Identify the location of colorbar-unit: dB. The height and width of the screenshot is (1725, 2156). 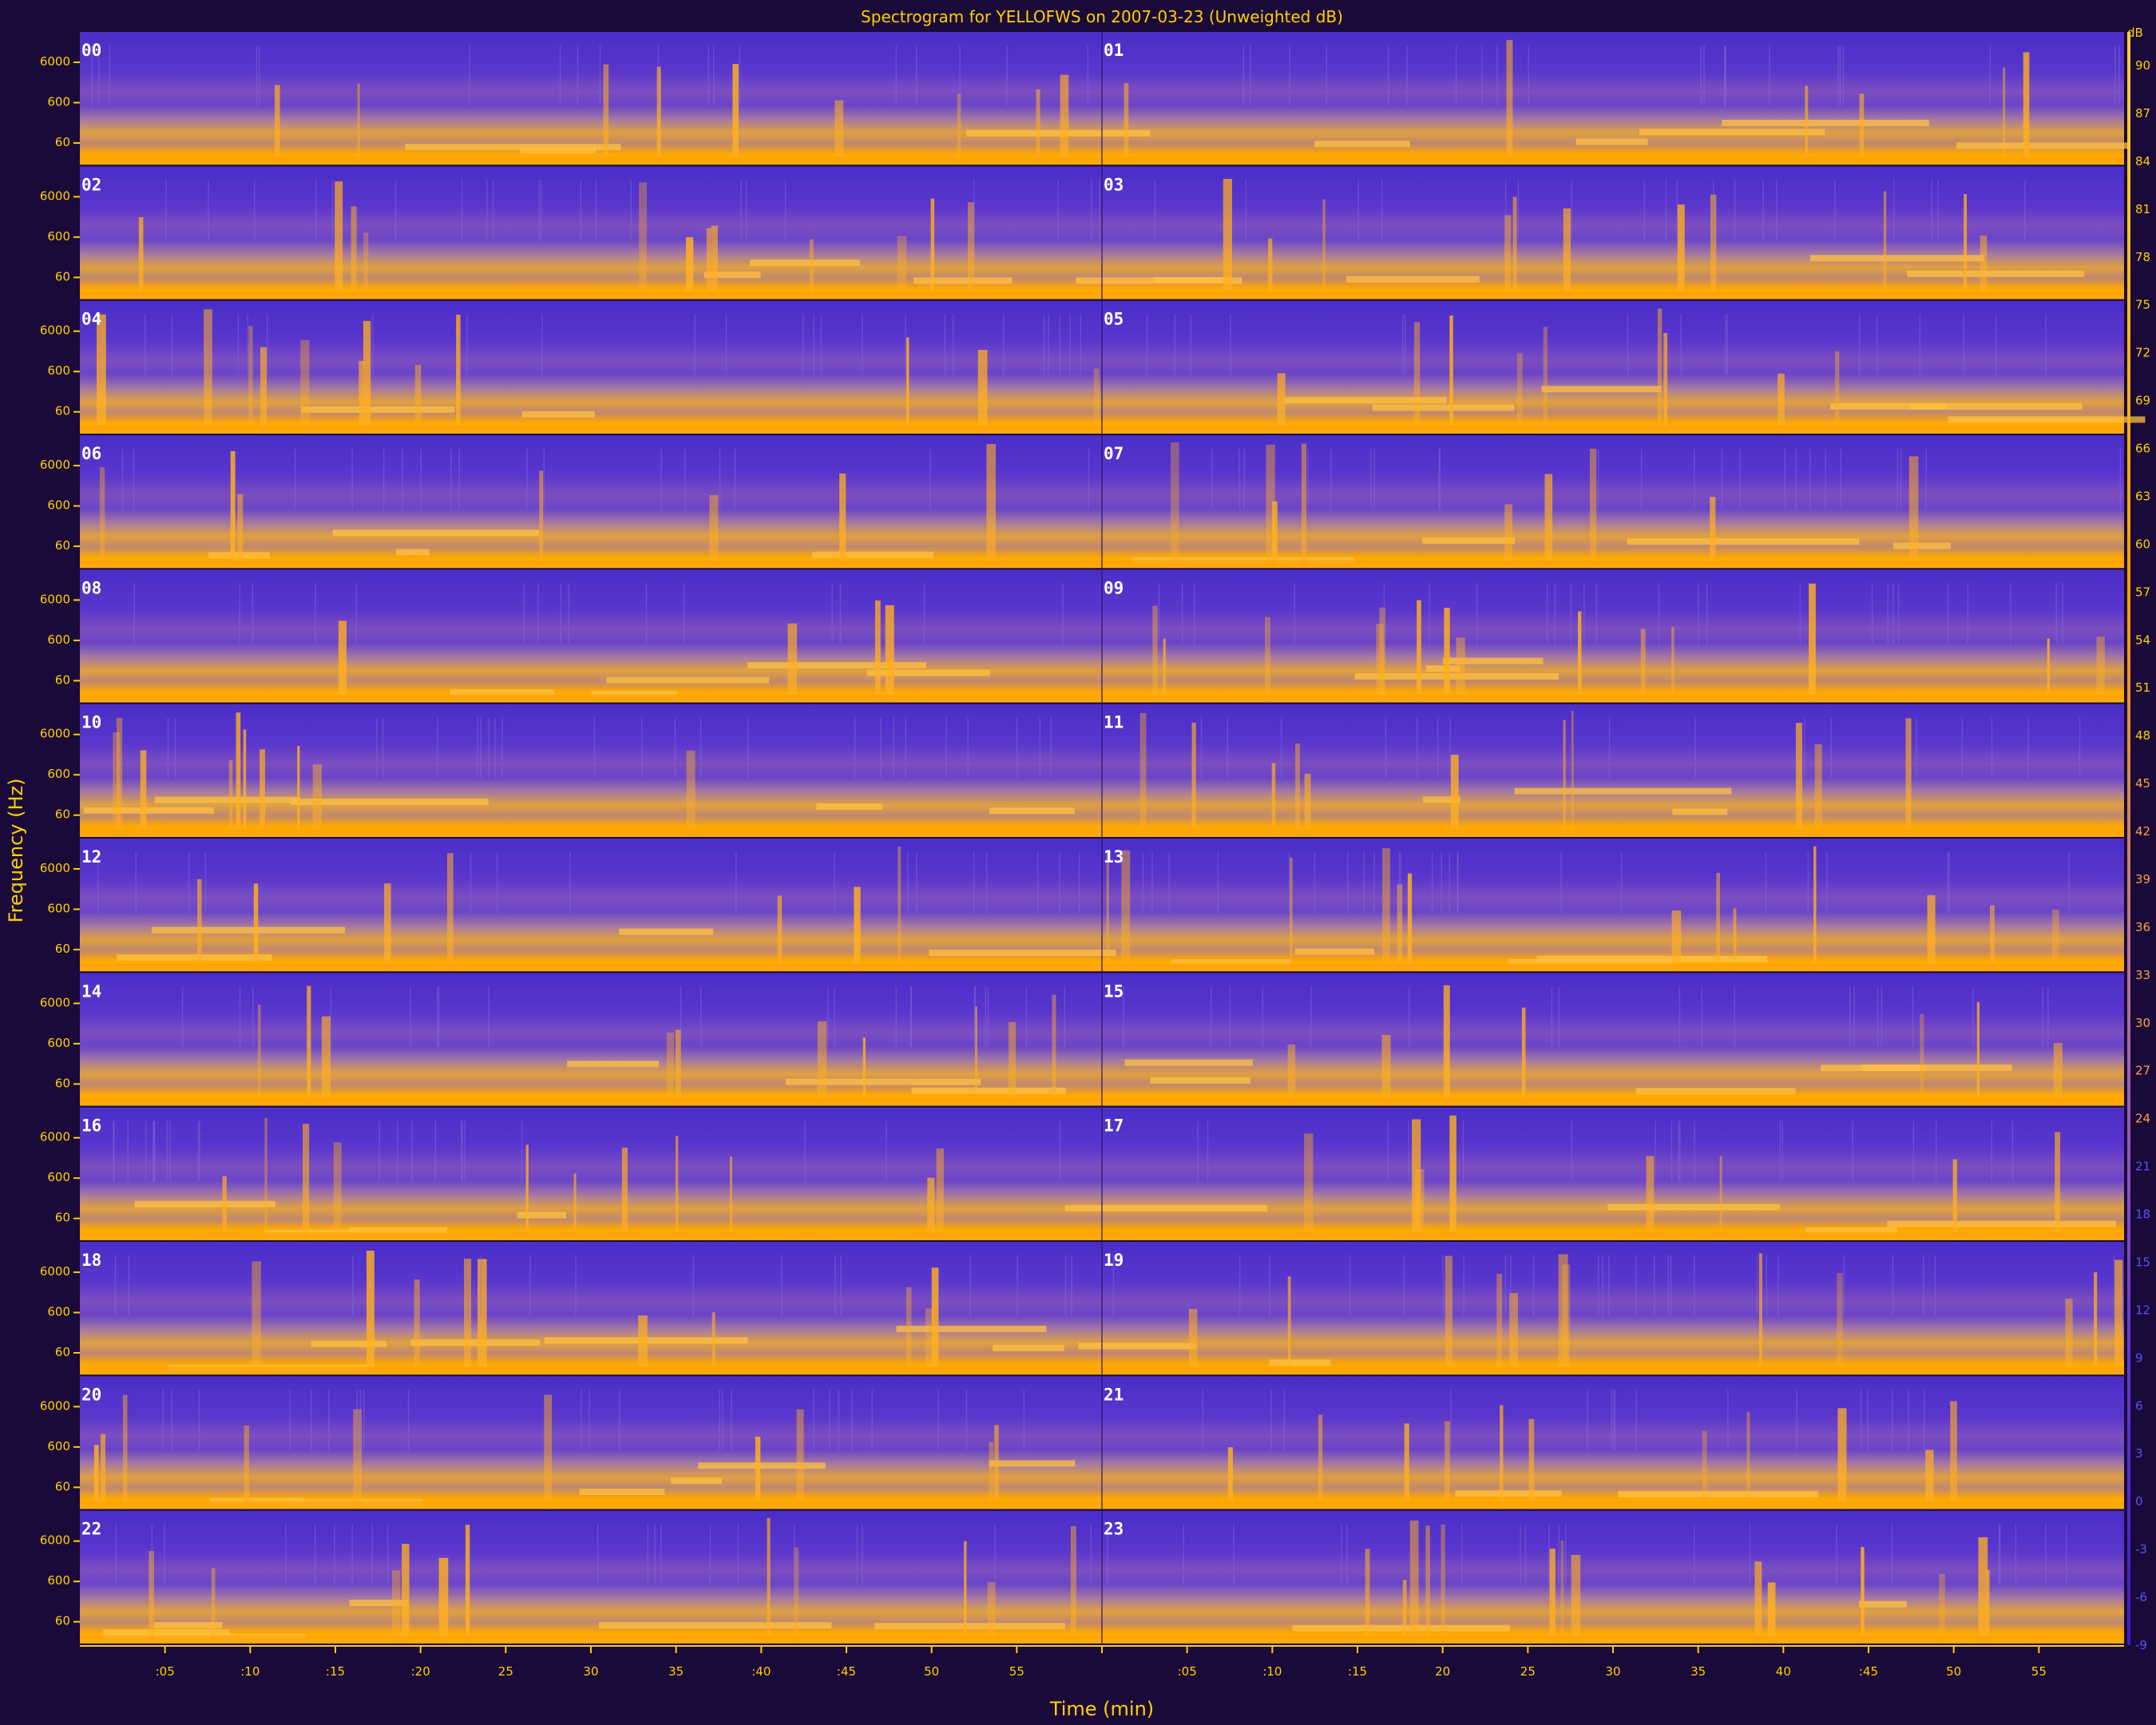
(2135, 33).